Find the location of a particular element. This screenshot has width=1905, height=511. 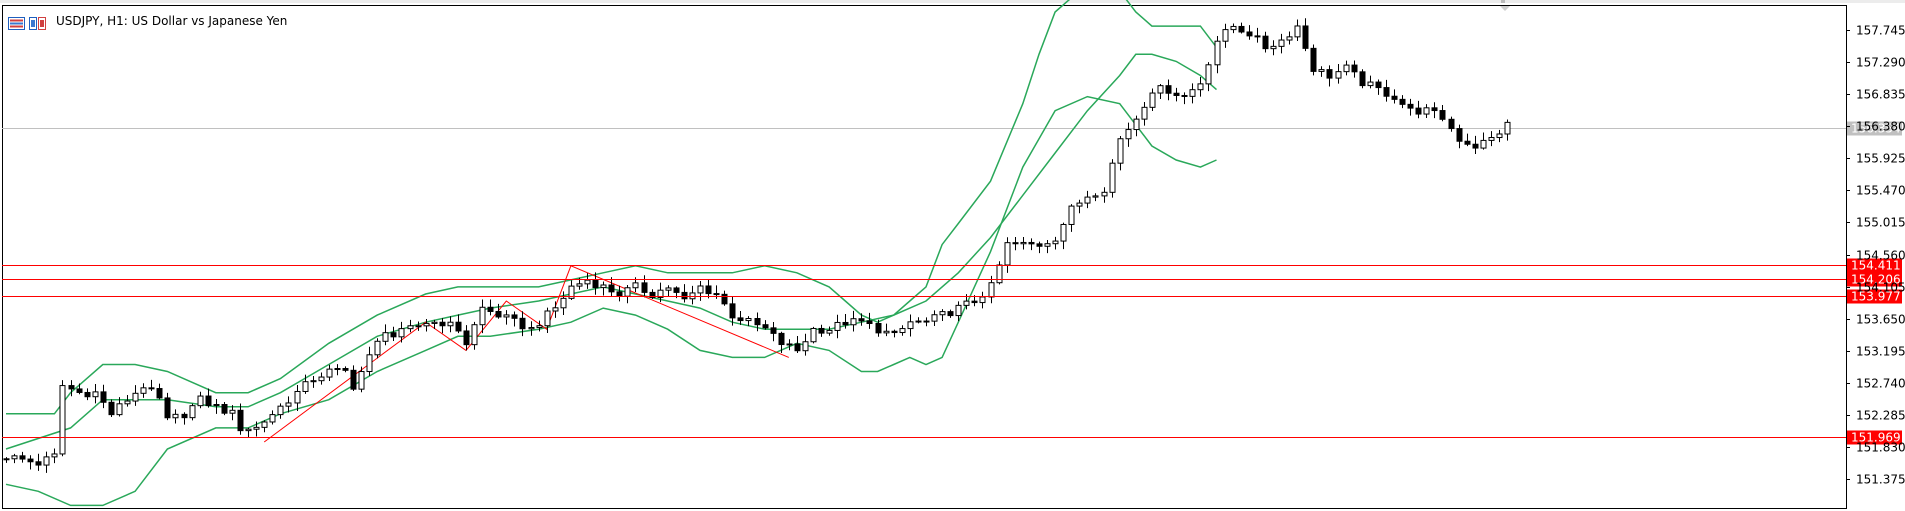

bid-label: 156.354 is located at coordinates (1876, 129).